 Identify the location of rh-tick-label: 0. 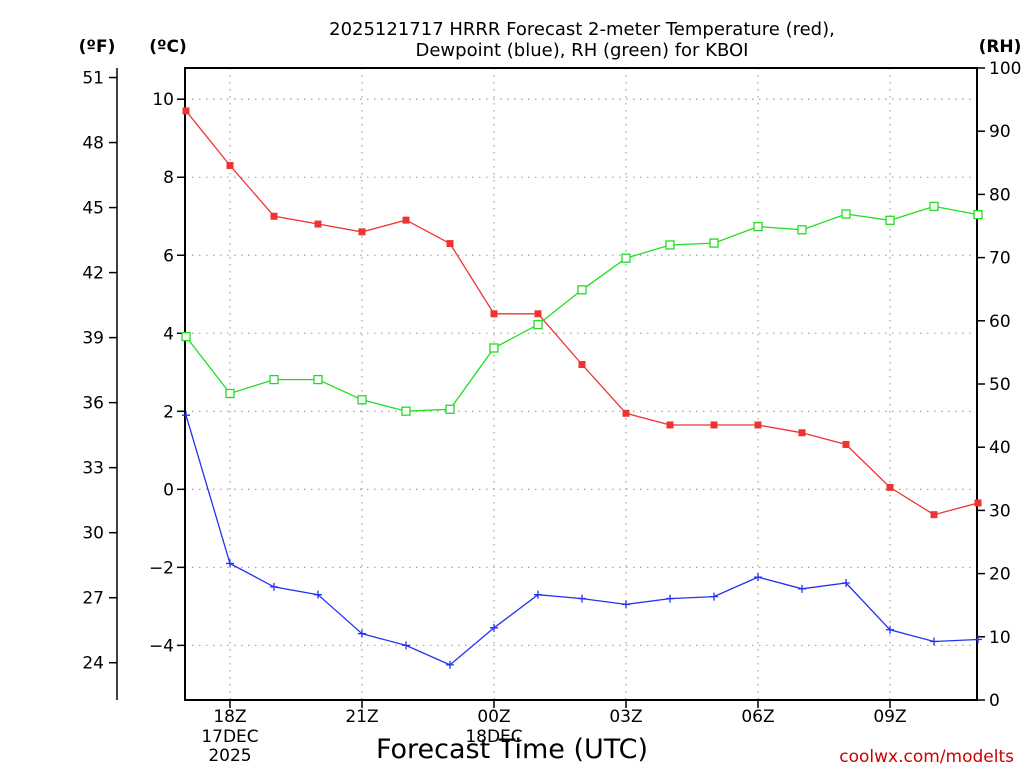
(994, 701).